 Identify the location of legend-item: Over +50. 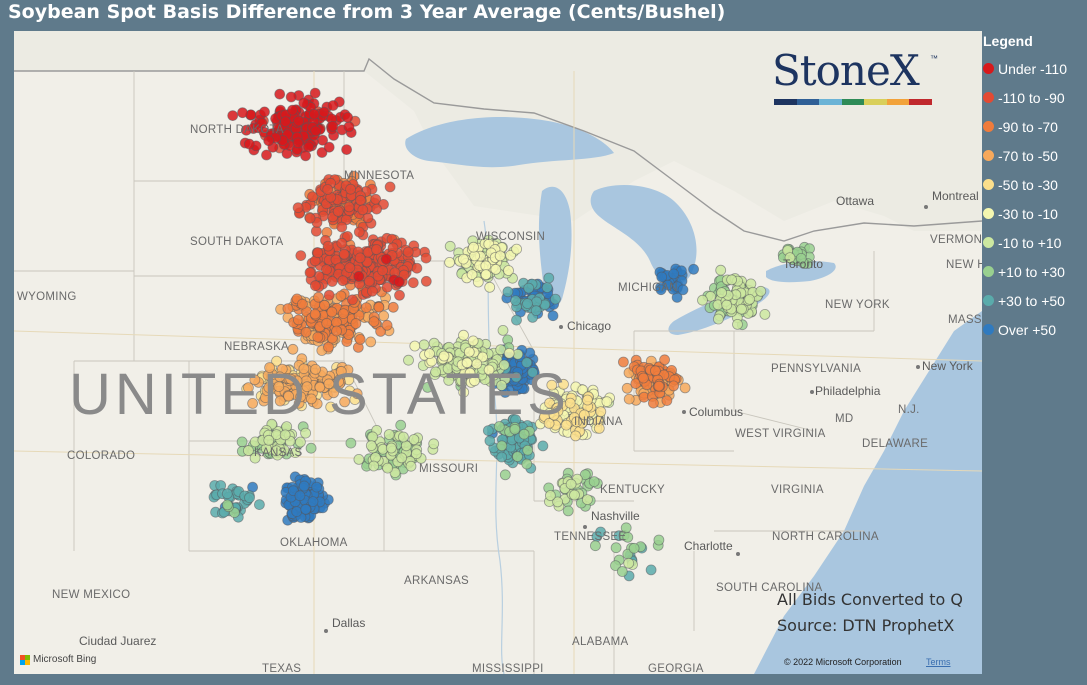
(1035, 329).